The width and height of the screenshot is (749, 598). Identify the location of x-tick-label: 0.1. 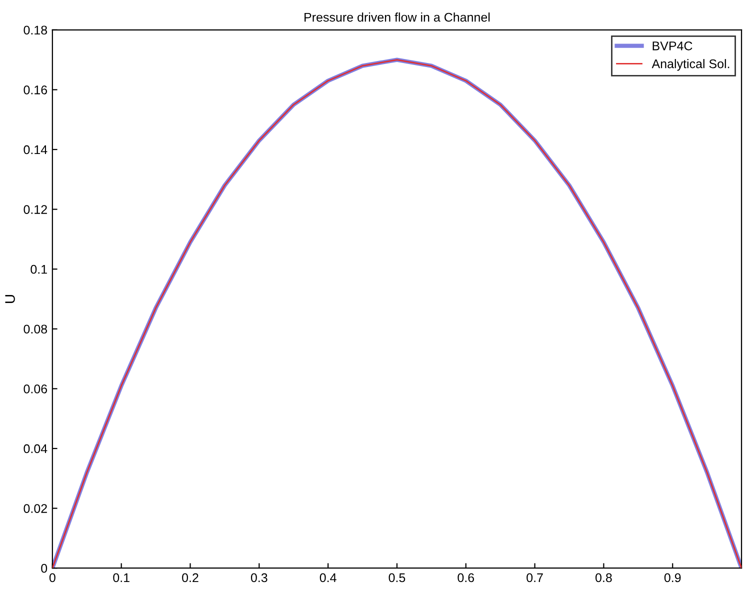
(121, 577).